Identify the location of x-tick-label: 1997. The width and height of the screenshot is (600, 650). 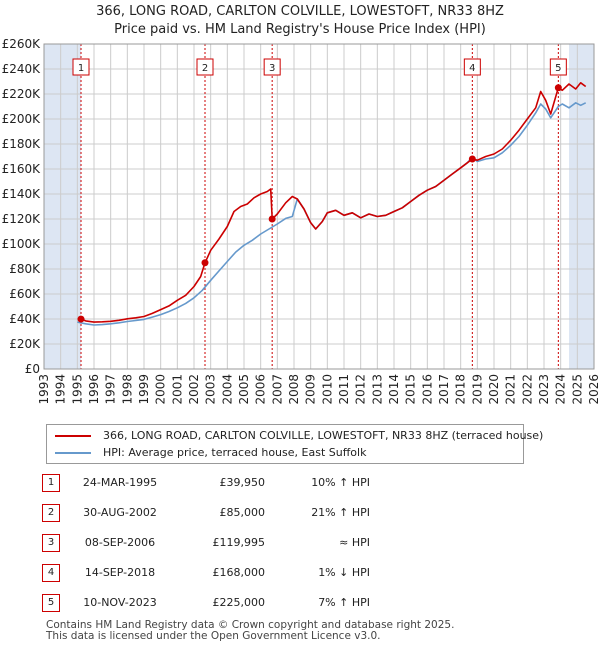
(111, 389).